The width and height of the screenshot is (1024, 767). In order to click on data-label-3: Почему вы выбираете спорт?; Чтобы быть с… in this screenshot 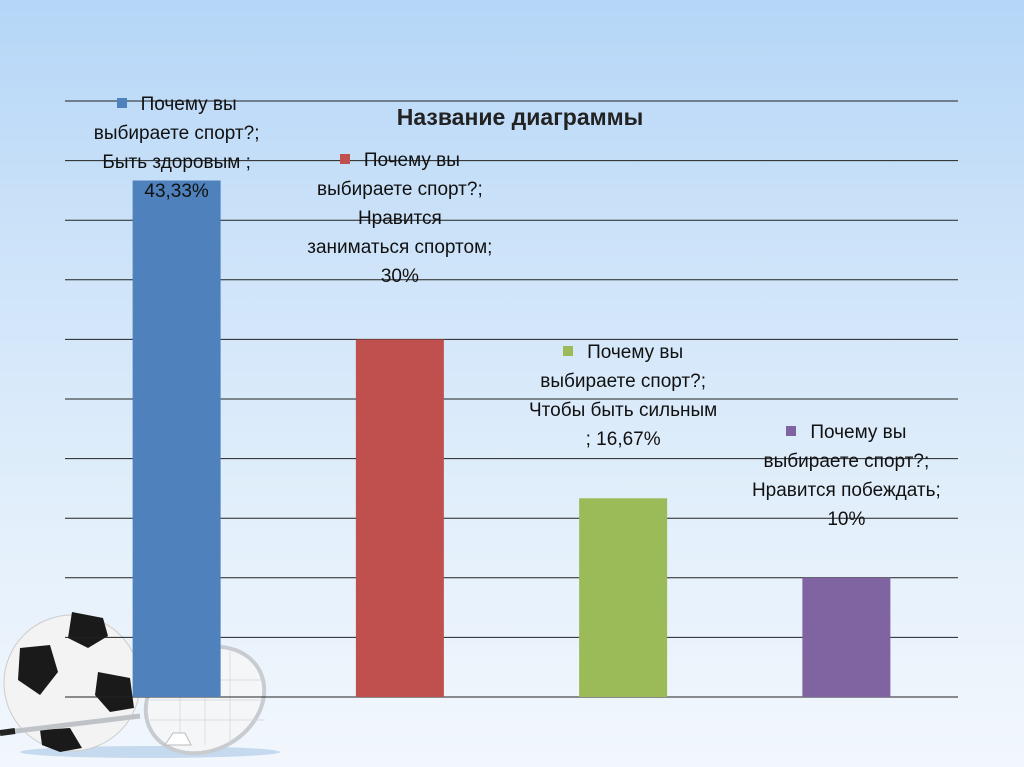, I will do `click(623, 396)`.